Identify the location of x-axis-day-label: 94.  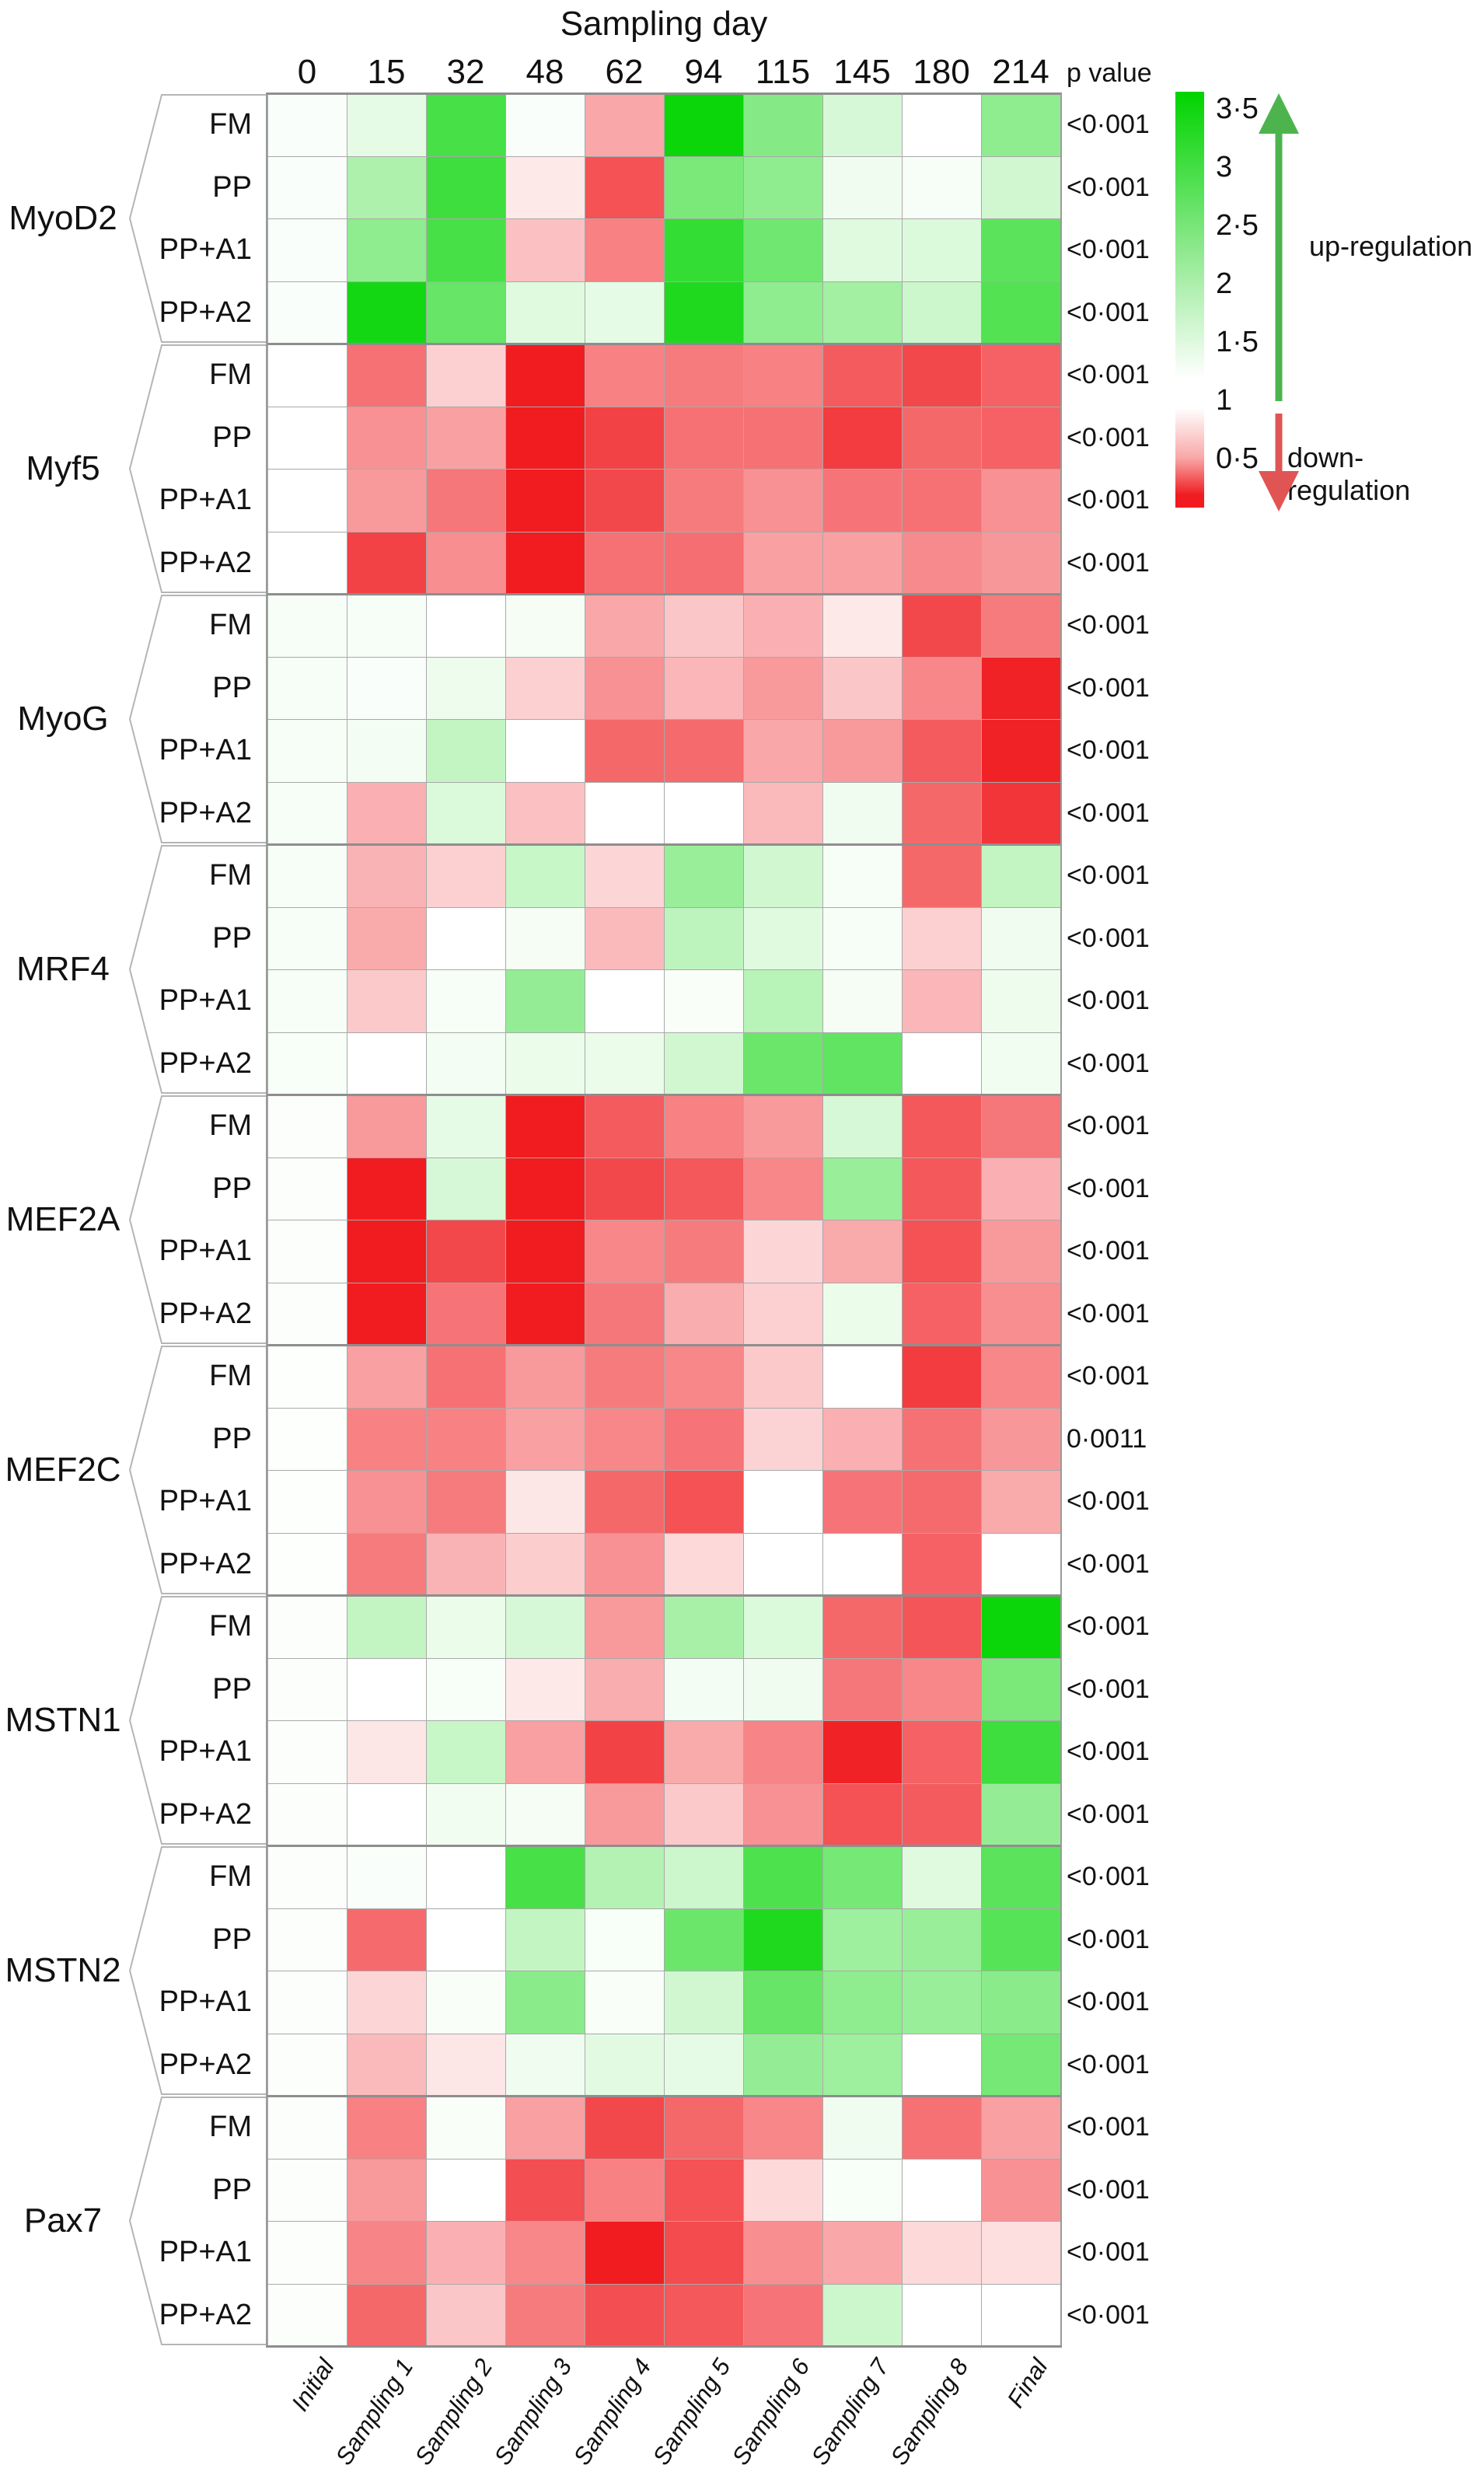
(703, 72).